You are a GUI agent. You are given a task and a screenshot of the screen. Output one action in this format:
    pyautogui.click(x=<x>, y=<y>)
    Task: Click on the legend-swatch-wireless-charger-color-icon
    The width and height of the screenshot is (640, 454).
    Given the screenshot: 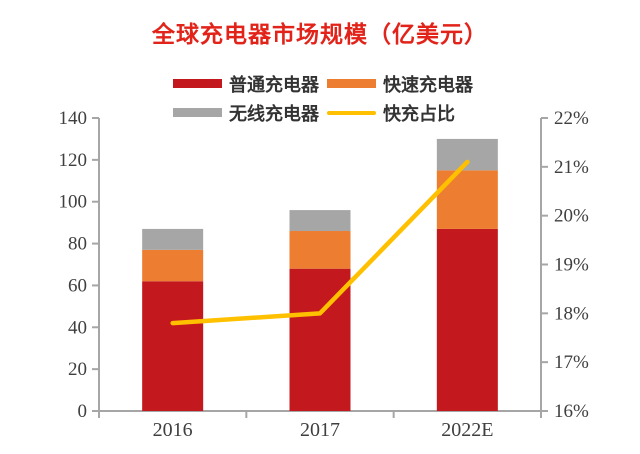 What is the action you would take?
    pyautogui.click(x=197, y=112)
    